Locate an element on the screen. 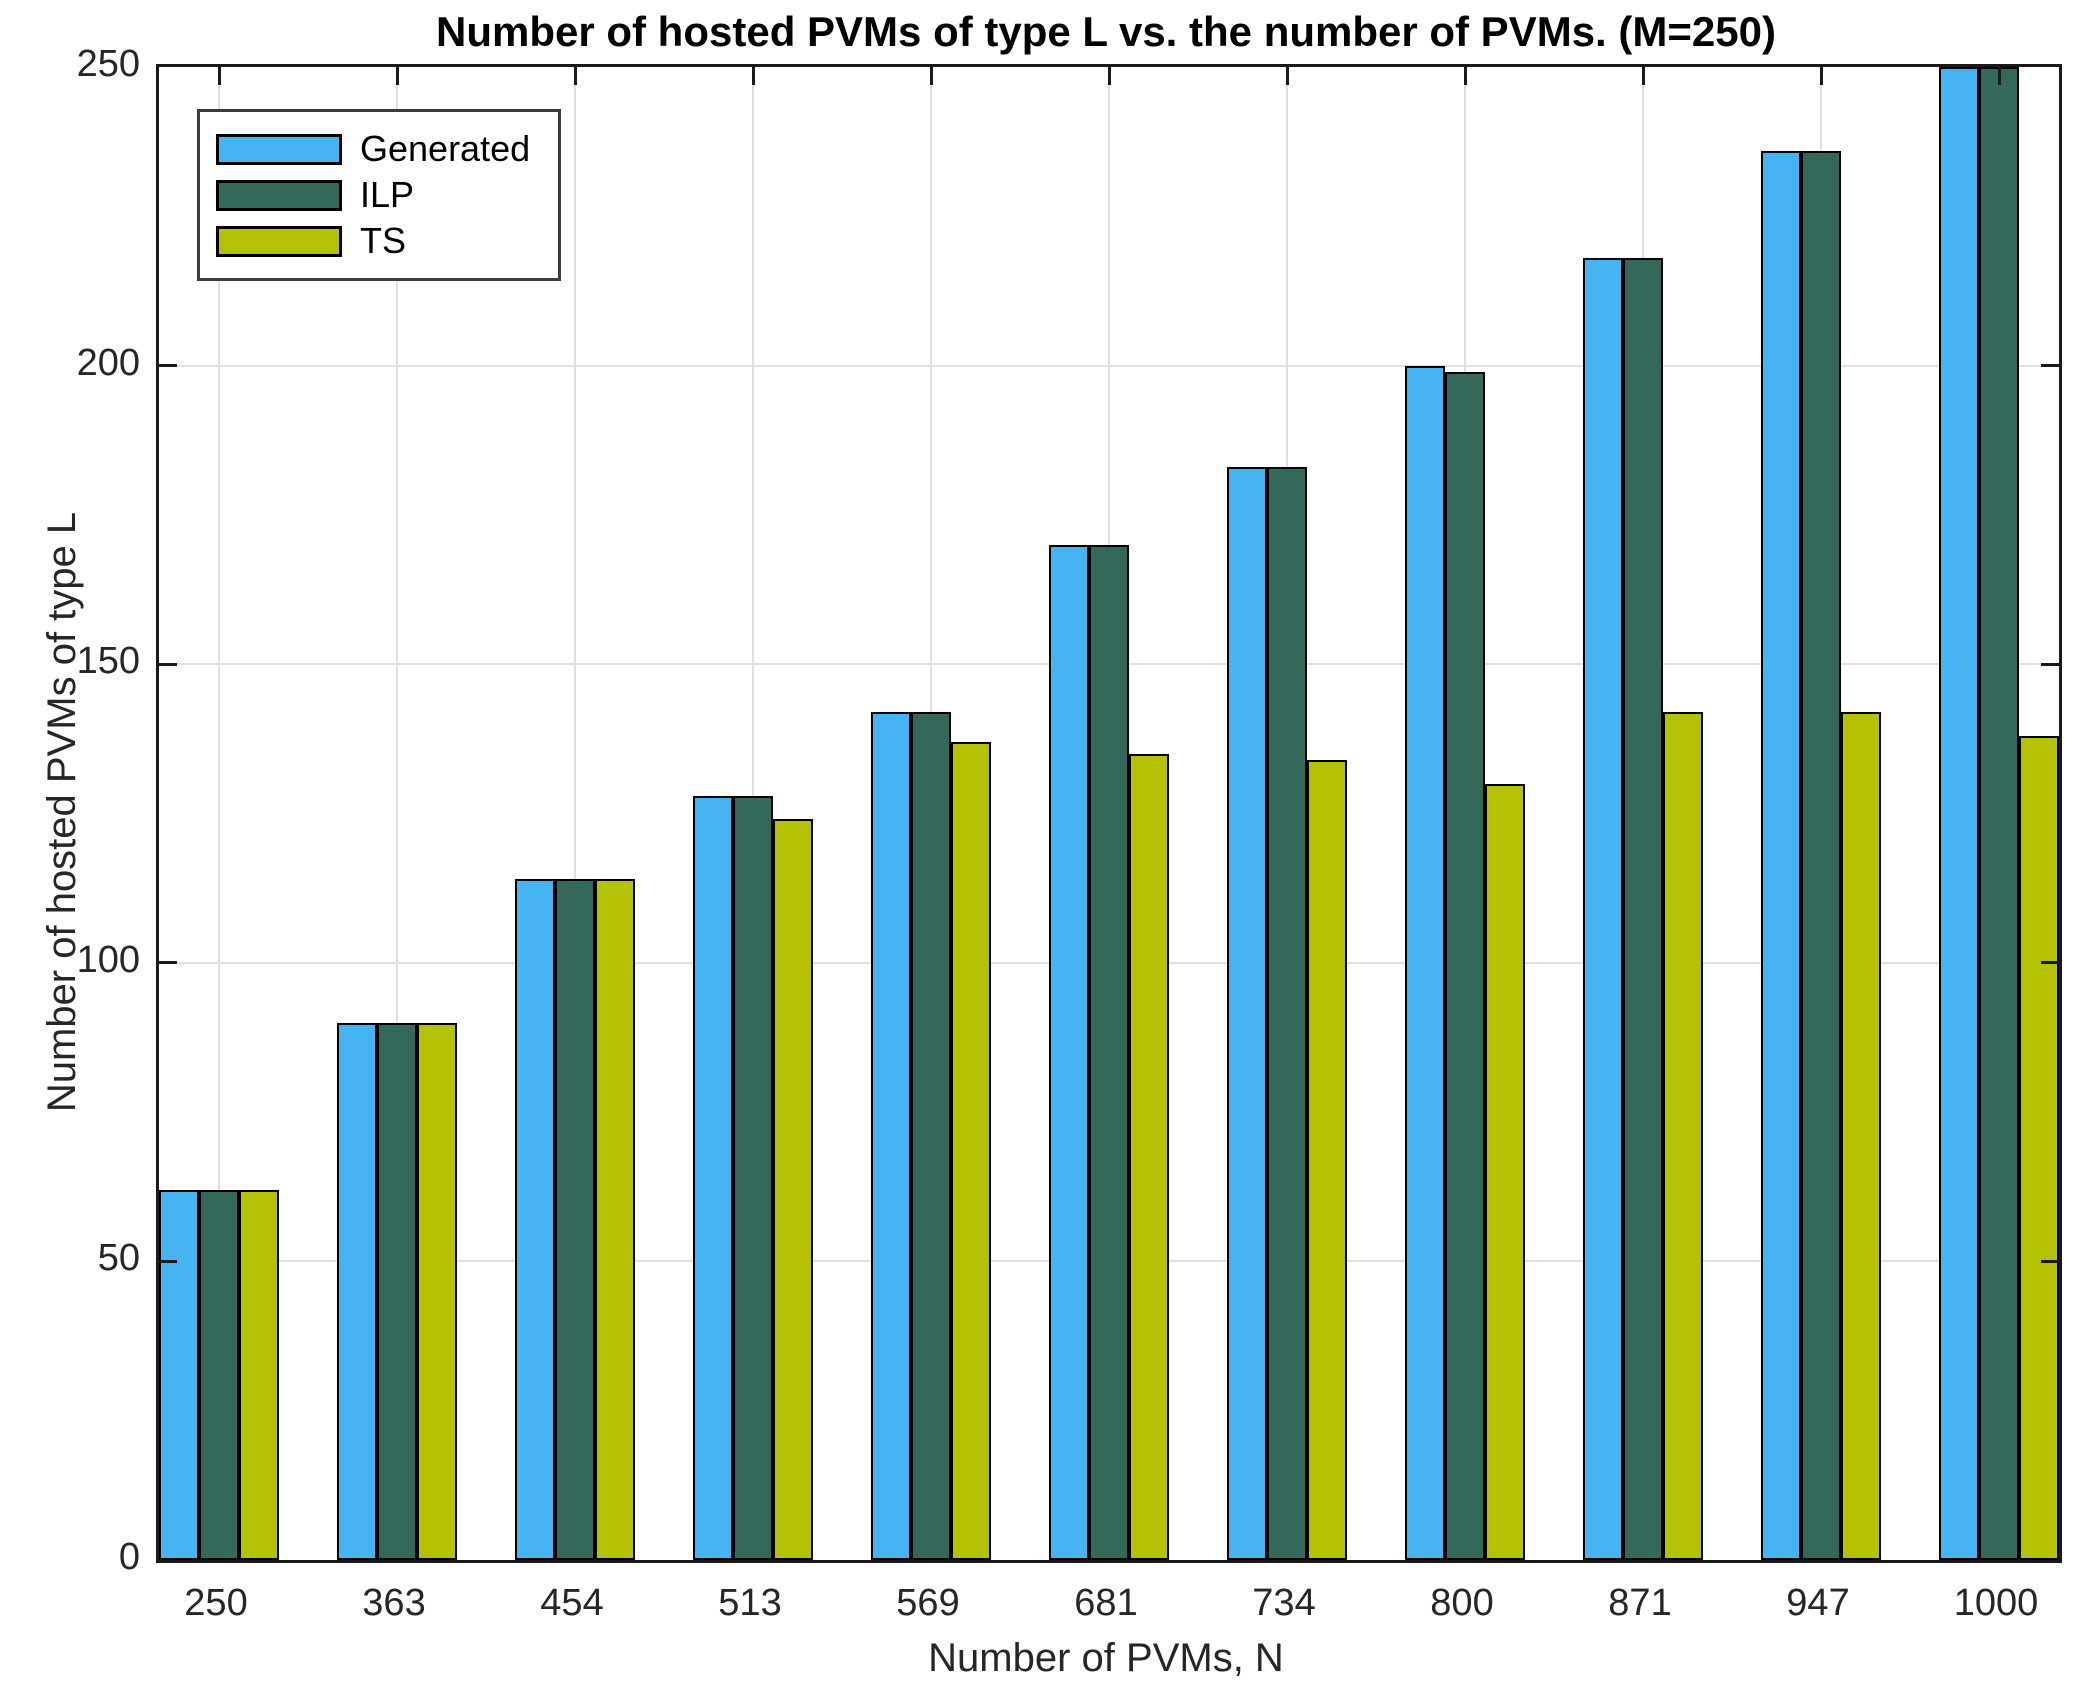 This screenshot has height=1694, width=2078. legend-item-ts: TS is located at coordinates (373, 241).